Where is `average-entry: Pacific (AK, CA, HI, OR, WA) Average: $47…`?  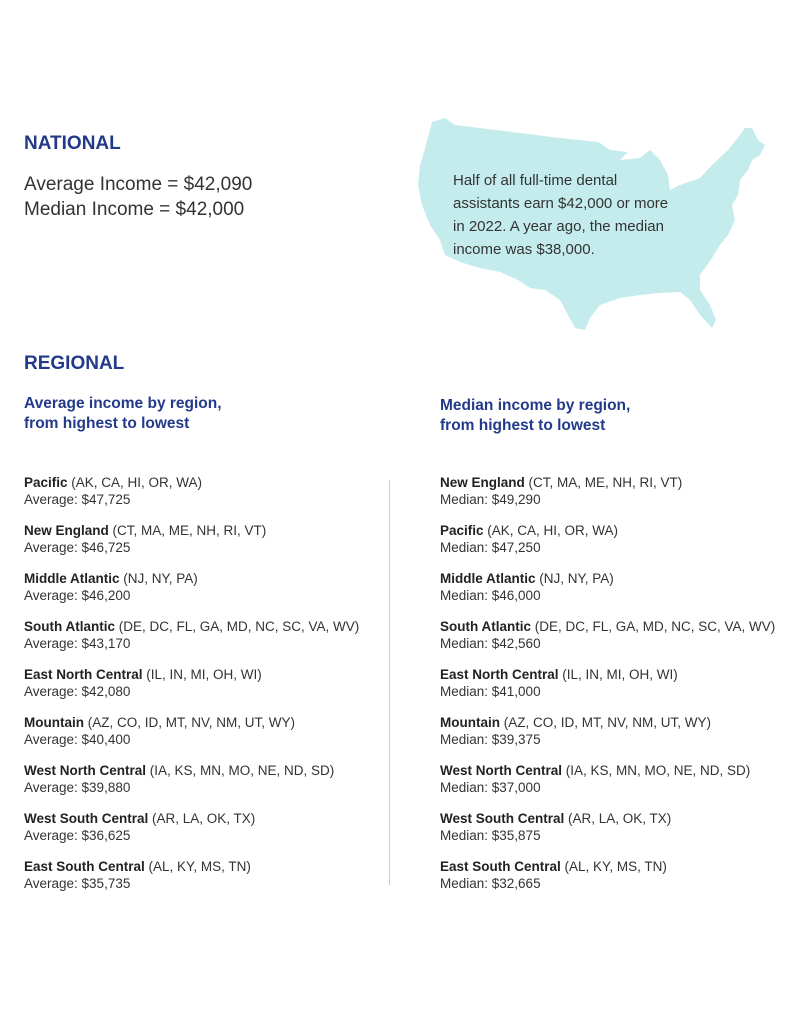 average-entry: Pacific (AK, CA, HI, OR, WA) Average: $47… is located at coordinates (209, 498).